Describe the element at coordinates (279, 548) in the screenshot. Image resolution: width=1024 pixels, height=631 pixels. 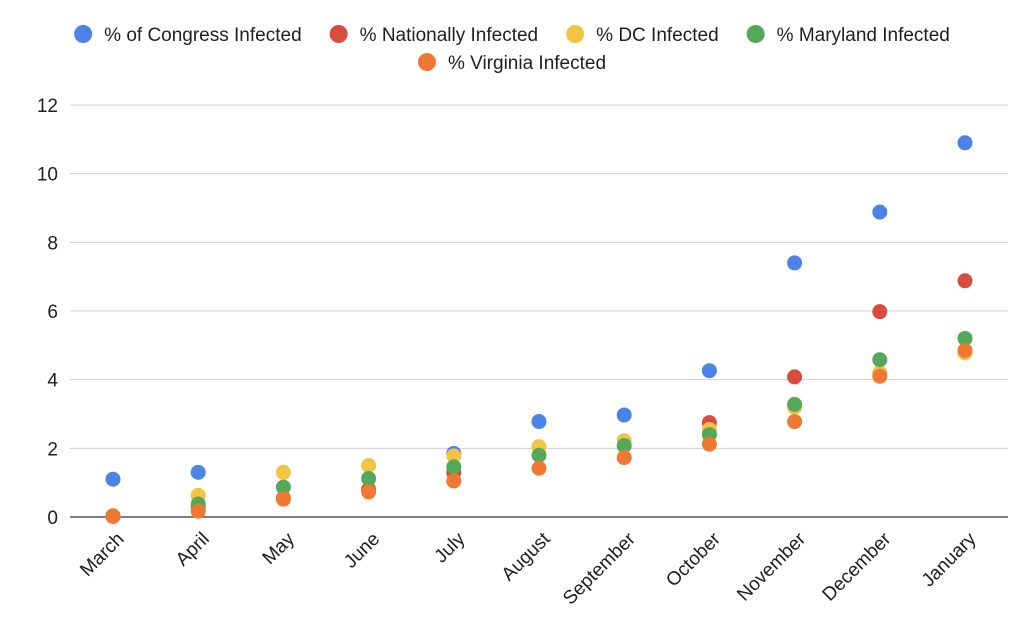
I see `x-tick-label: May` at that location.